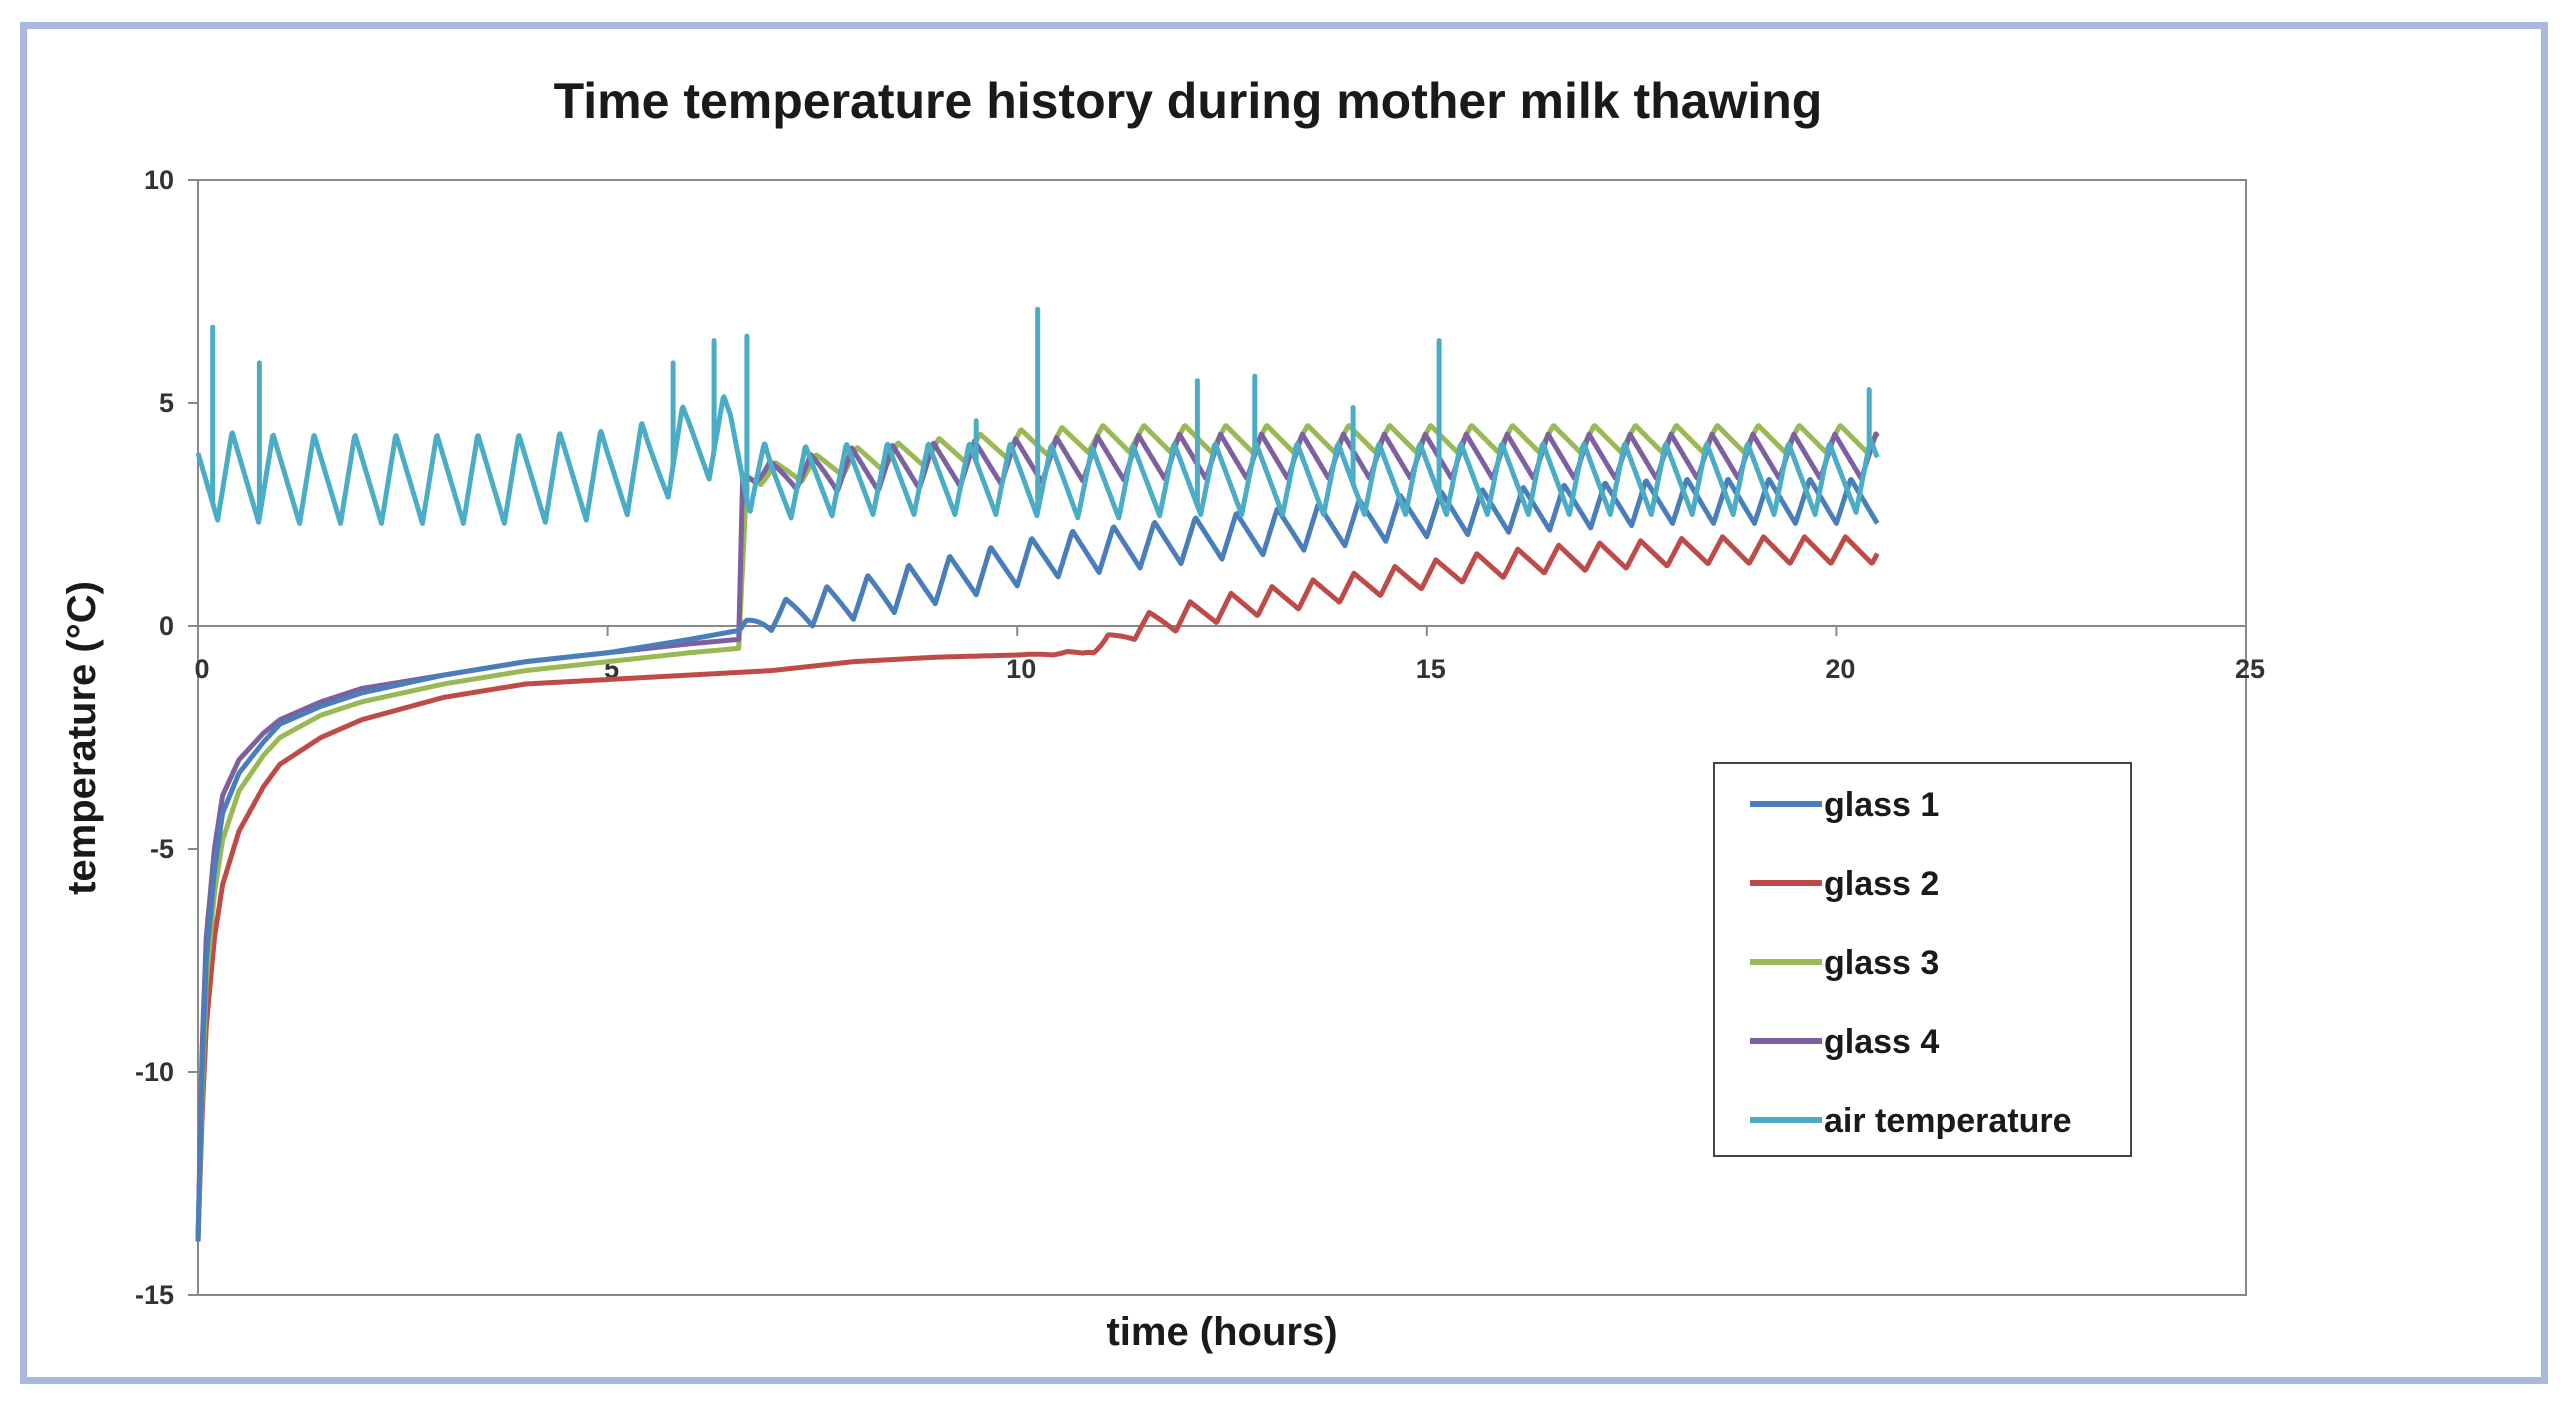  I want to click on y-tick-label: 5, so click(166, 403).